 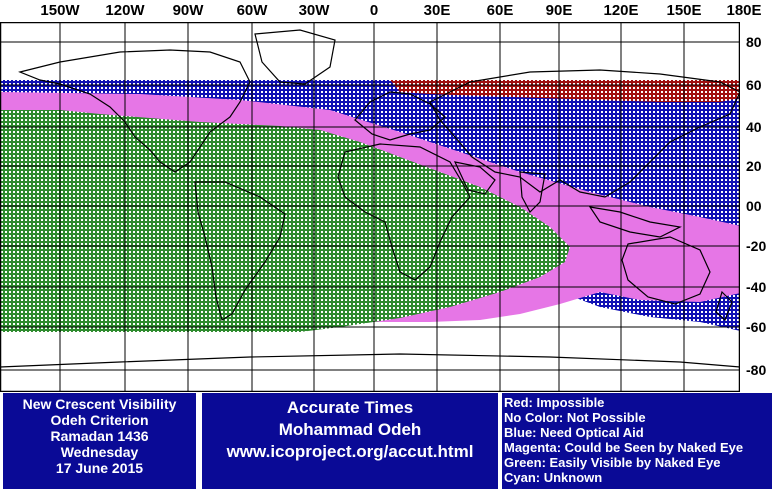 What do you see at coordinates (295, 57) in the screenshot?
I see `greenland-outline` at bounding box center [295, 57].